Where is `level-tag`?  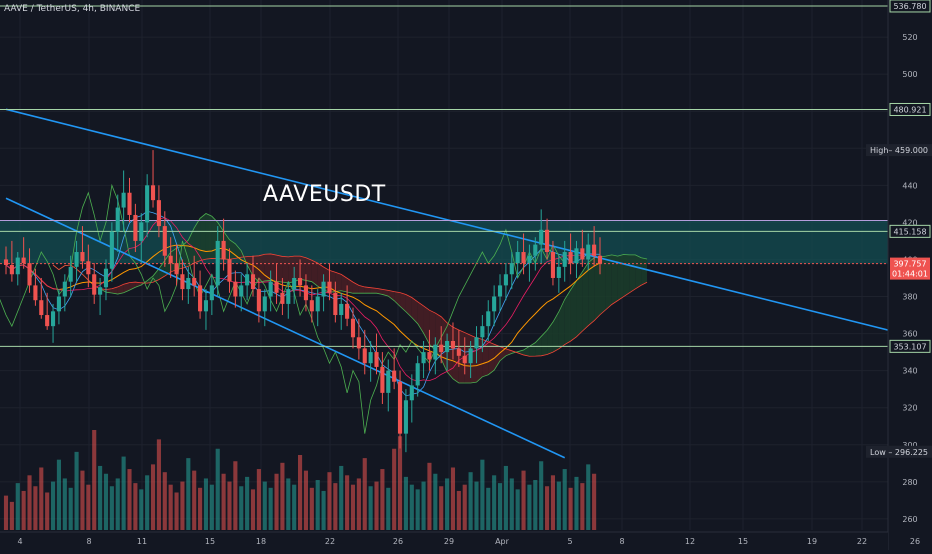
level-tag is located at coordinates (910, 231).